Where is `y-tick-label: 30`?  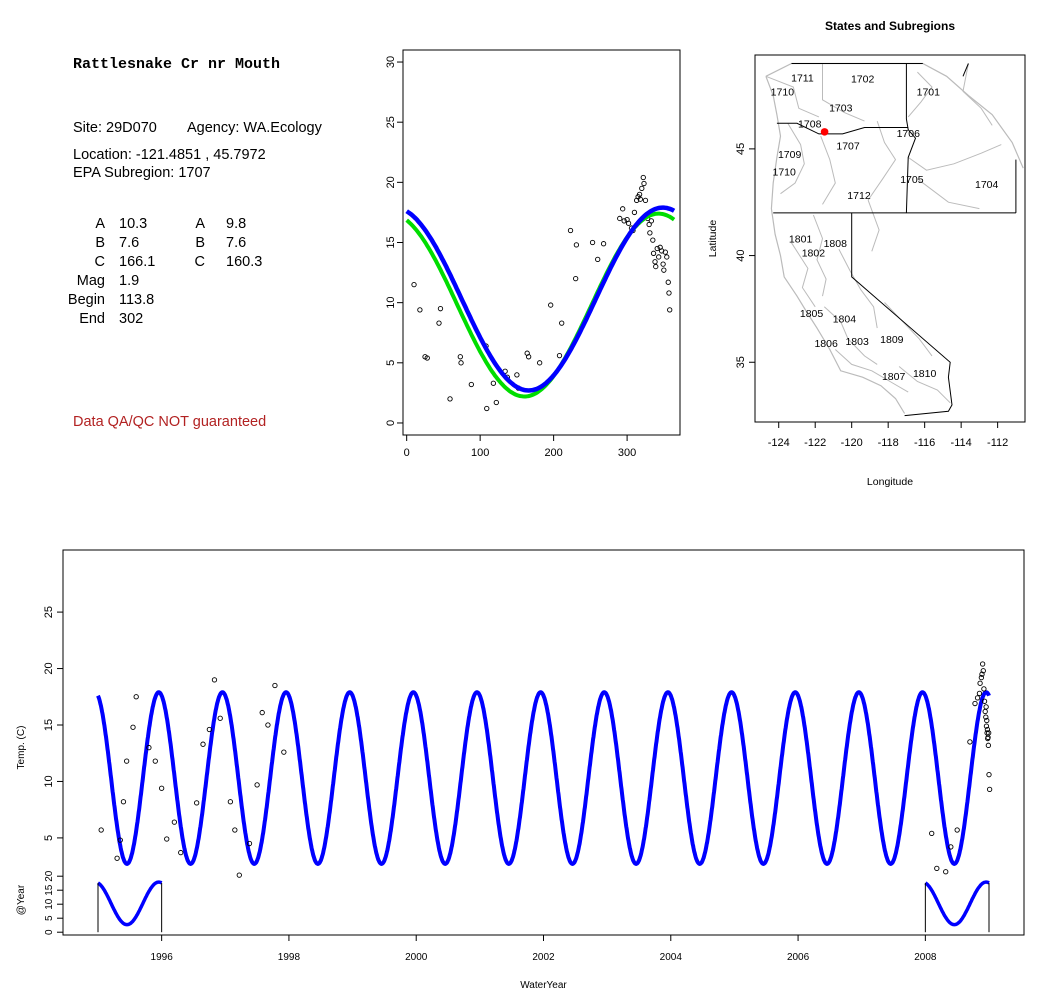 y-tick-label: 30 is located at coordinates (391, 62).